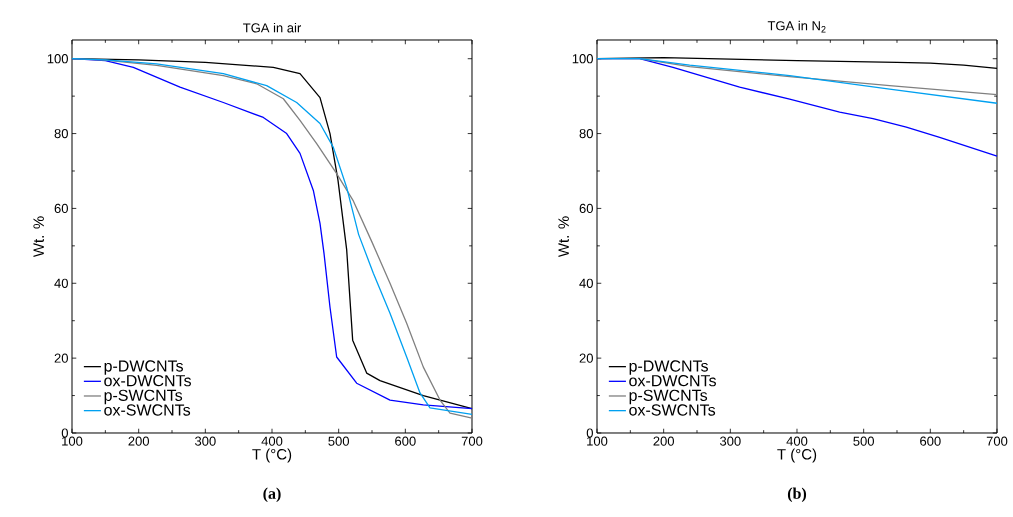 Image resolution: width=1013 pixels, height=517 pixels. Describe the element at coordinates (272, 27) in the screenshot. I see `chart-title: TGA in air` at that location.